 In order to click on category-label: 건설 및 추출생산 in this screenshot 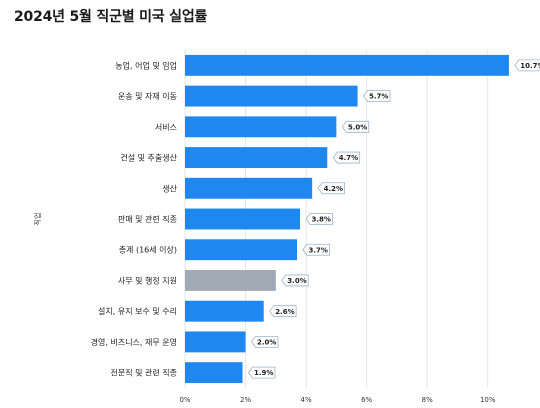, I will do `click(148, 158)`.